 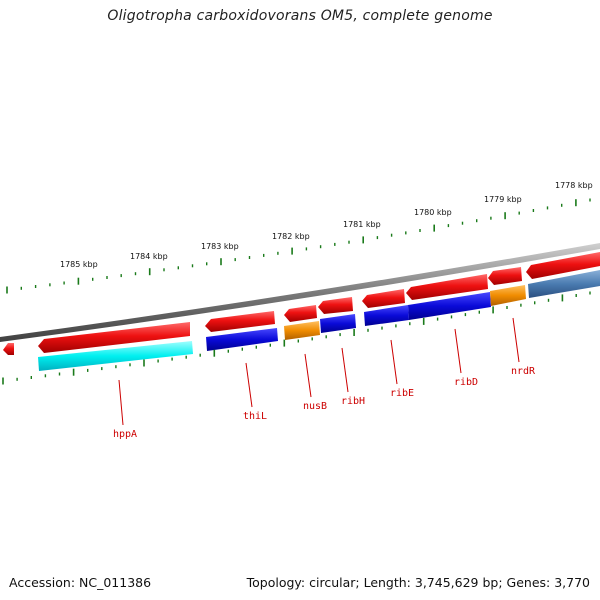 I want to click on gene-label-hppA: hppA, so click(x=125, y=434).